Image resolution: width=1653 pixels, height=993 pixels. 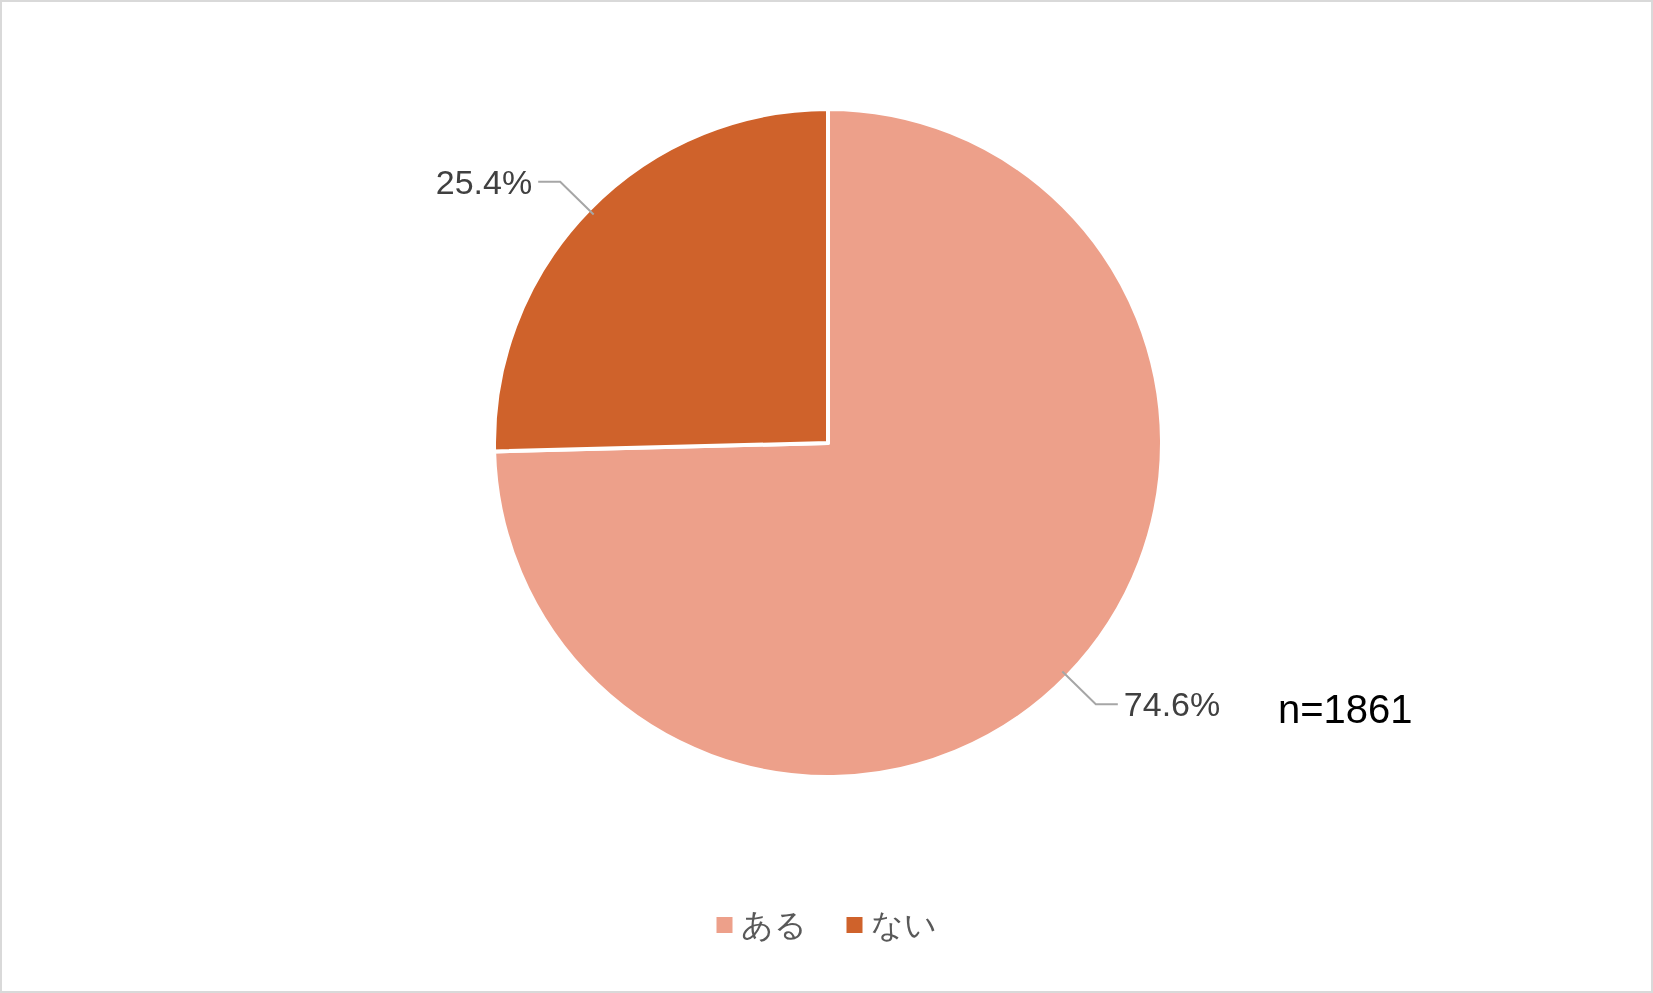 I want to click on text: n=1861, so click(x=1345, y=709).